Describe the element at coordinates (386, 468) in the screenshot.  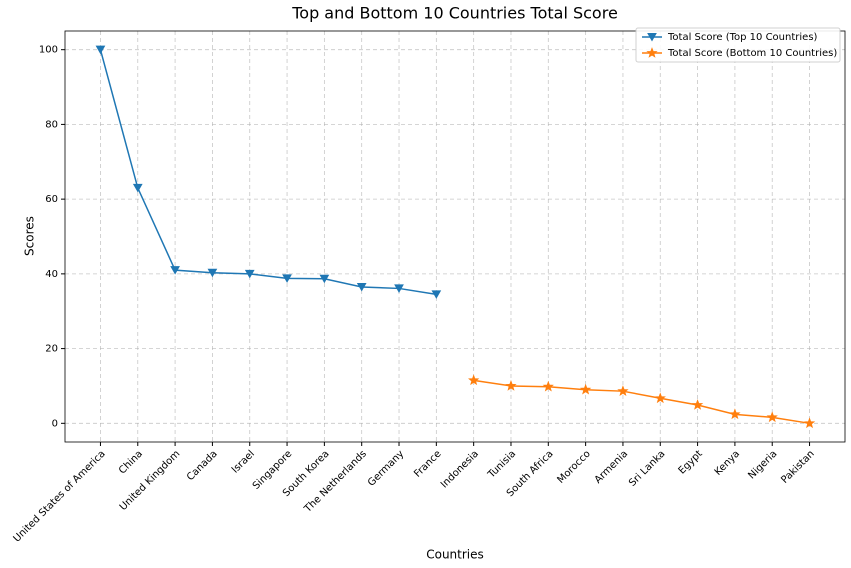
I see `x-tick-label: Germany` at that location.